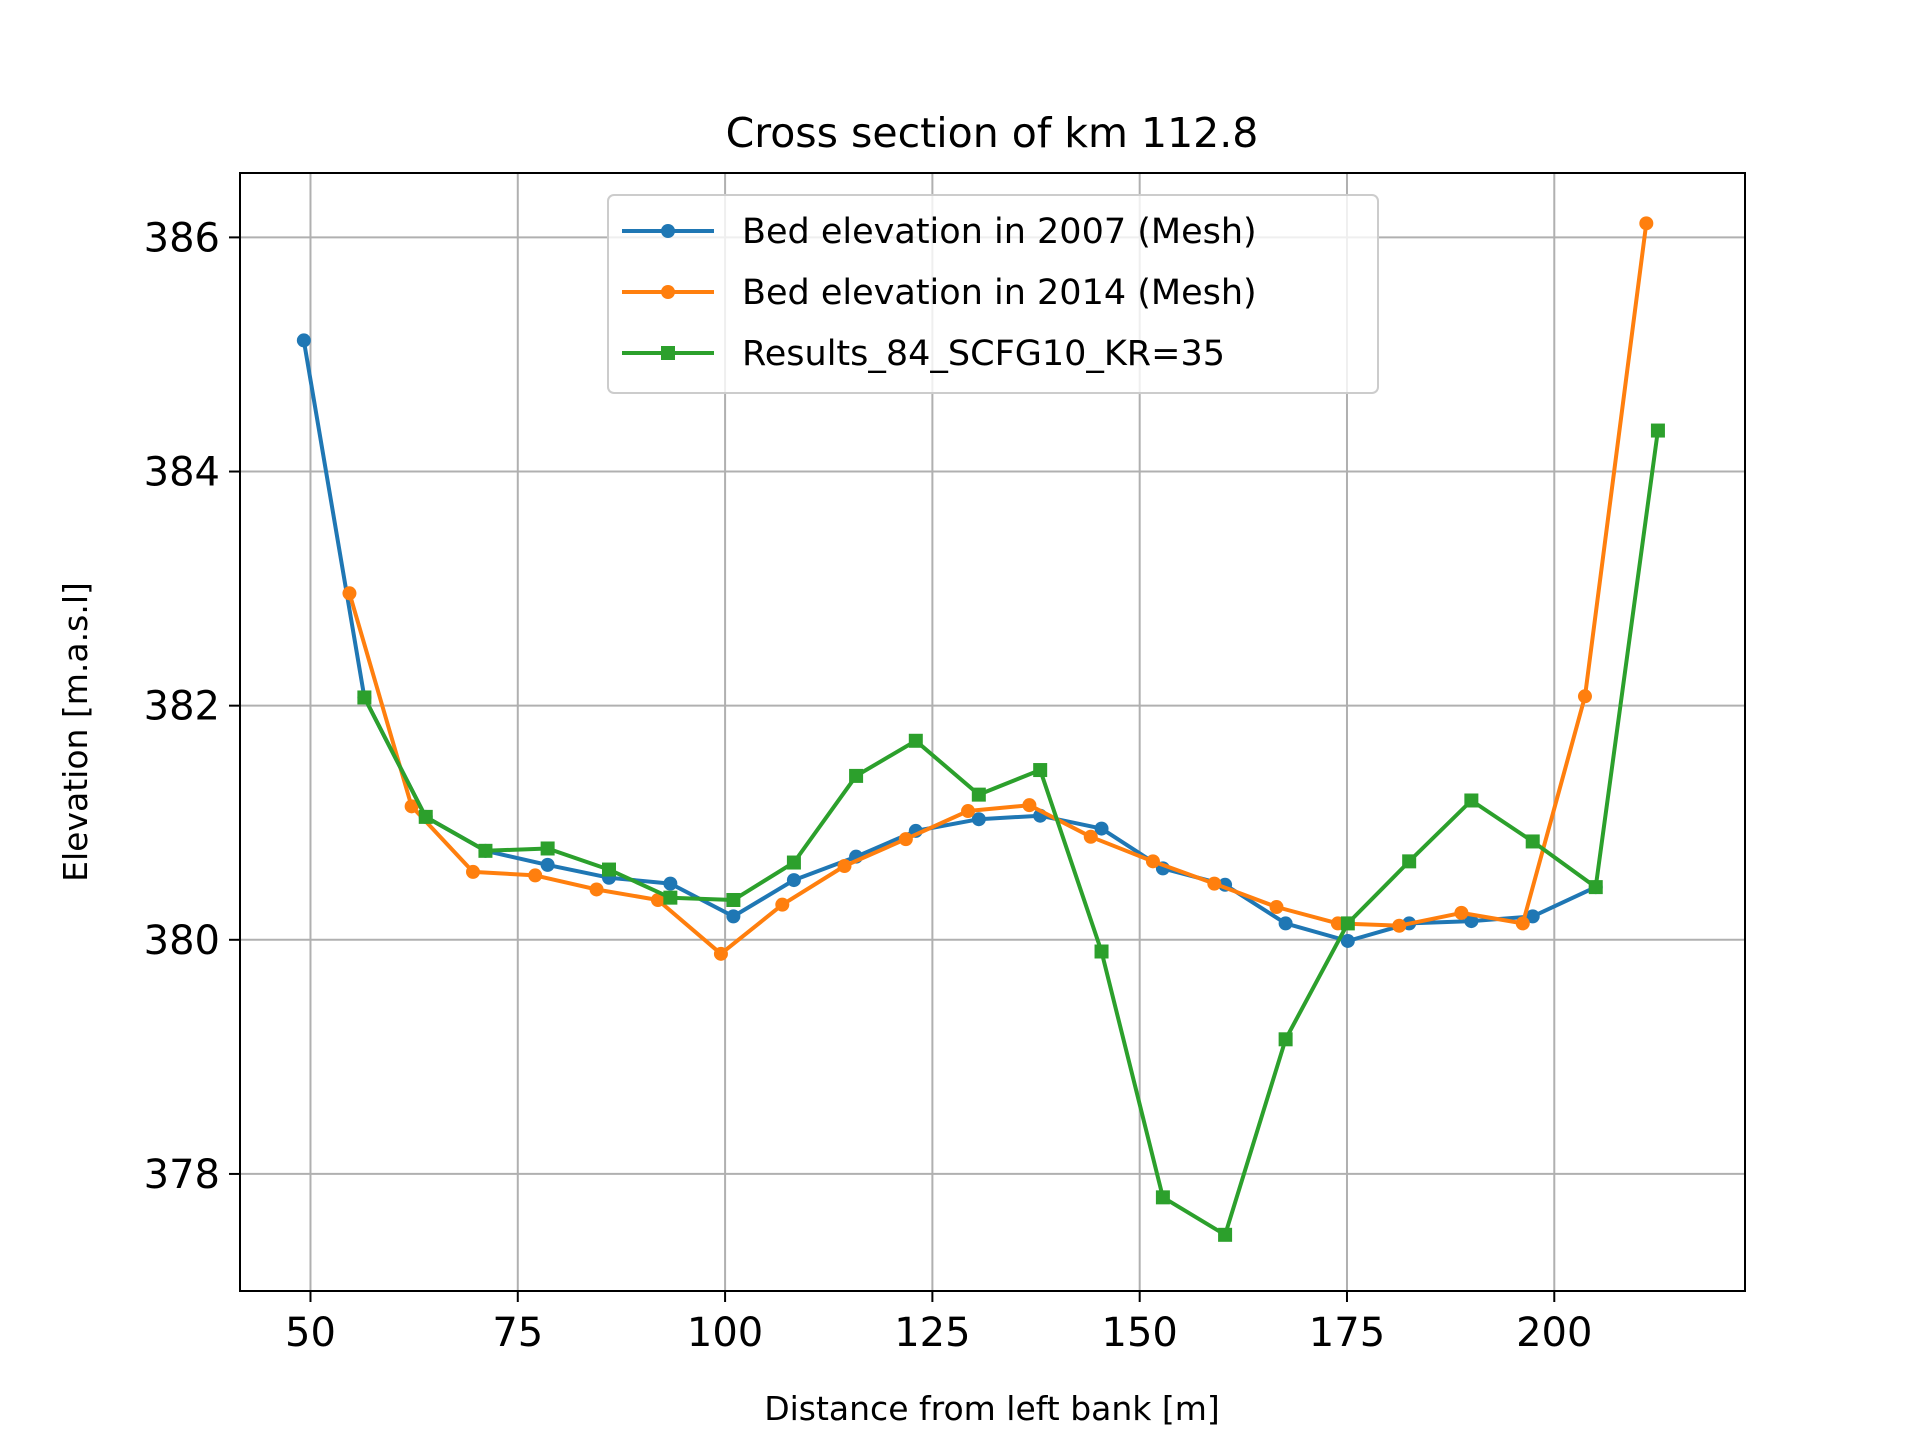 The image size is (1920, 1444). What do you see at coordinates (992, 133) in the screenshot?
I see `chart-title: Cross section of km 112.8` at bounding box center [992, 133].